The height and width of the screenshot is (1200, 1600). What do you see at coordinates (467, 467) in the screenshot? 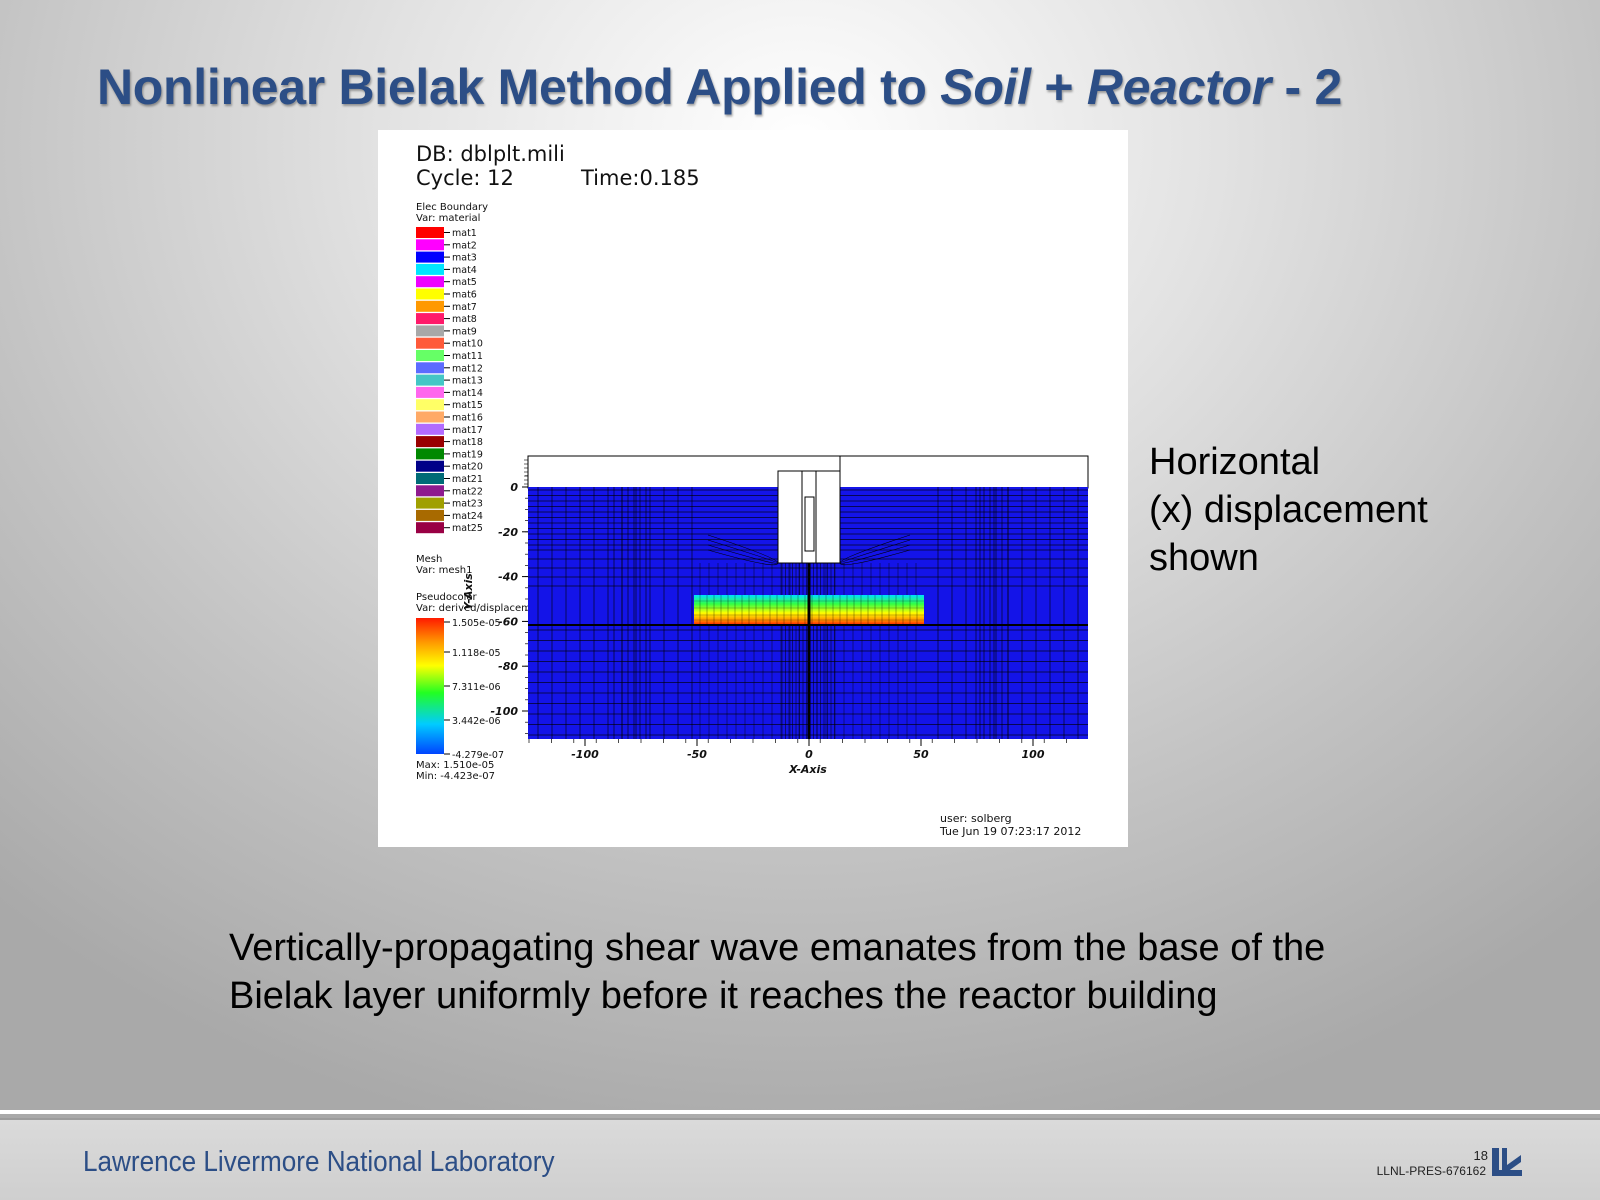
I see `material-label: mat20` at bounding box center [467, 467].